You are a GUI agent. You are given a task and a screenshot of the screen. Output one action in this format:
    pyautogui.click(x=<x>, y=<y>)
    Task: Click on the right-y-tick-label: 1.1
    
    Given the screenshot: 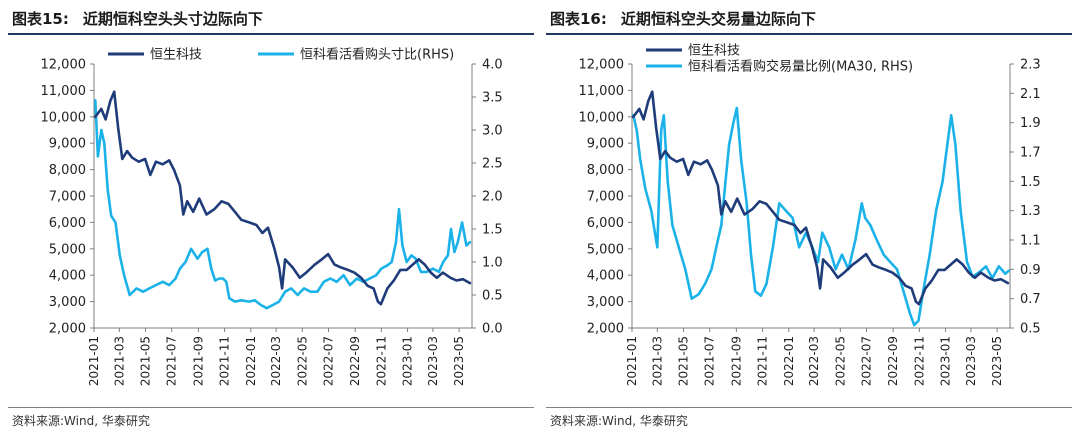 What is the action you would take?
    pyautogui.click(x=1030, y=241)
    